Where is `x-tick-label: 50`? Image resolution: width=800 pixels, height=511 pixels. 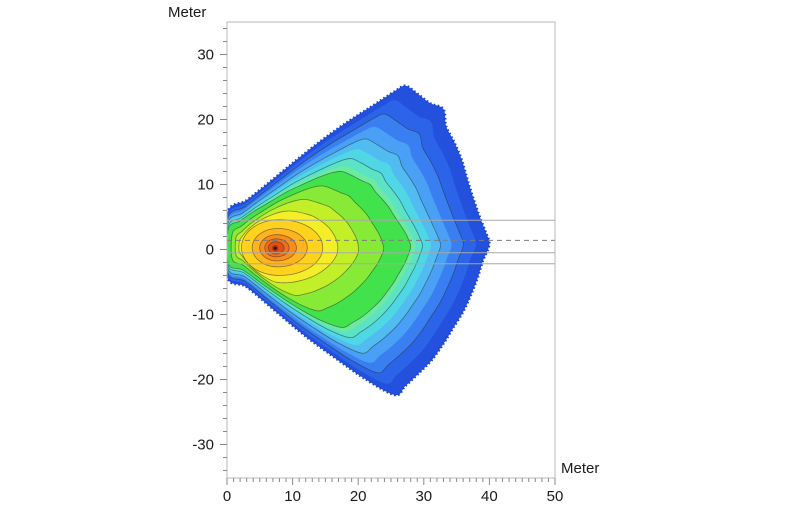
x-tick-label: 50 is located at coordinates (555, 496).